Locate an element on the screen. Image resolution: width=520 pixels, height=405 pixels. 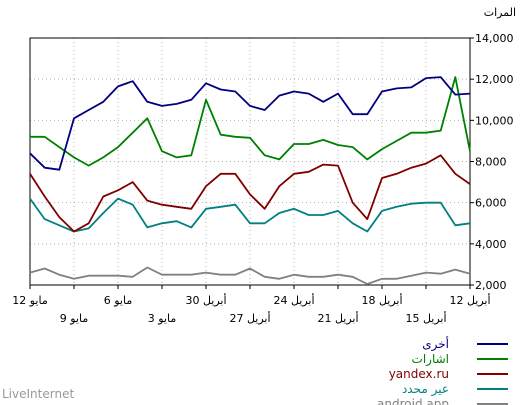
y-axis-title: المرات is located at coordinates (500, 12).